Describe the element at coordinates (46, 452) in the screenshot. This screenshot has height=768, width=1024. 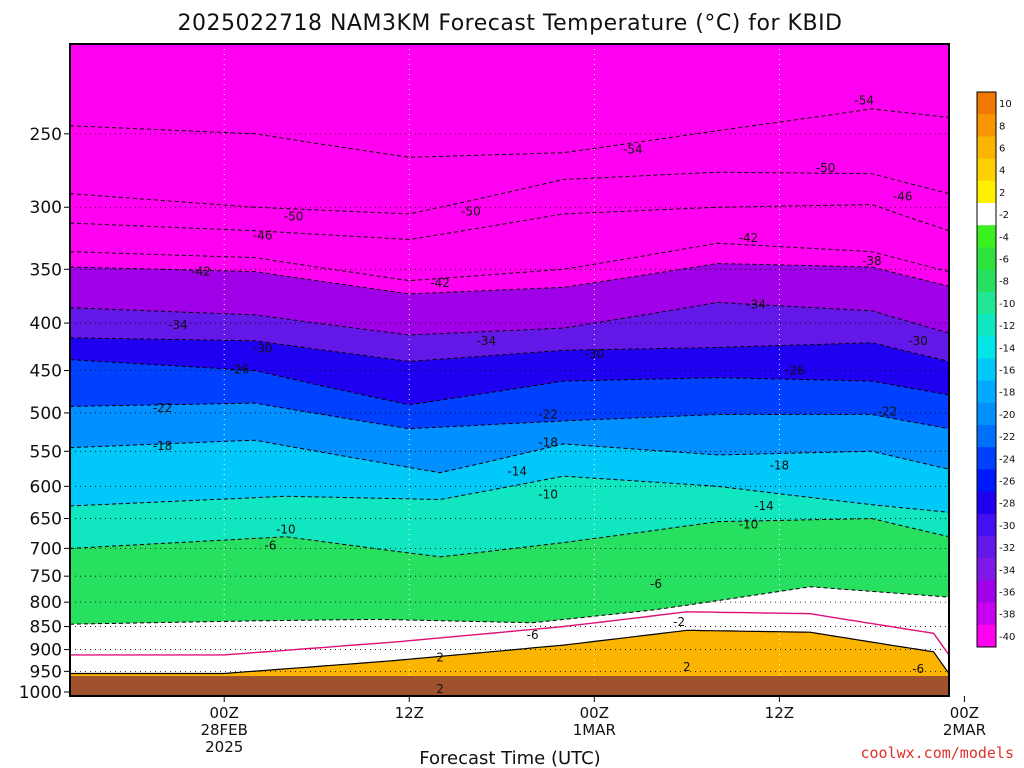
I see `y-tick-label: 550` at that location.